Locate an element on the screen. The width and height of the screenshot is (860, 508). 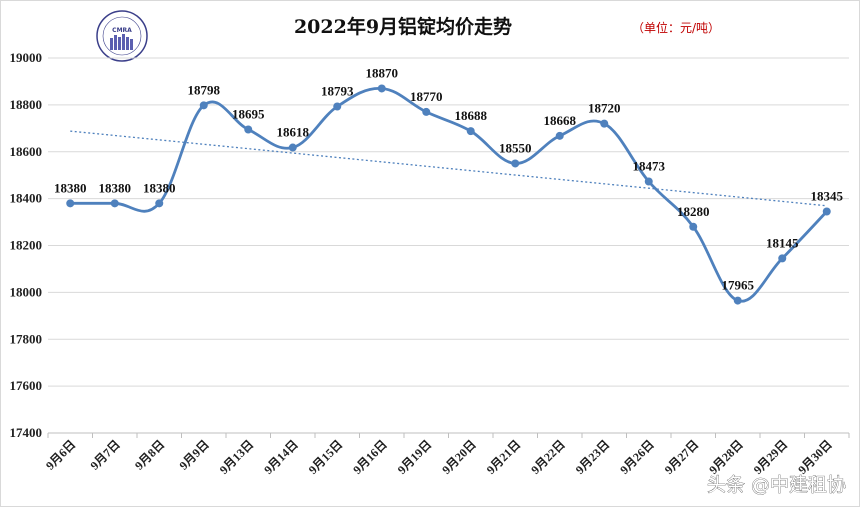
x-tick-label: 9月30日 is located at coordinates (815, 457).